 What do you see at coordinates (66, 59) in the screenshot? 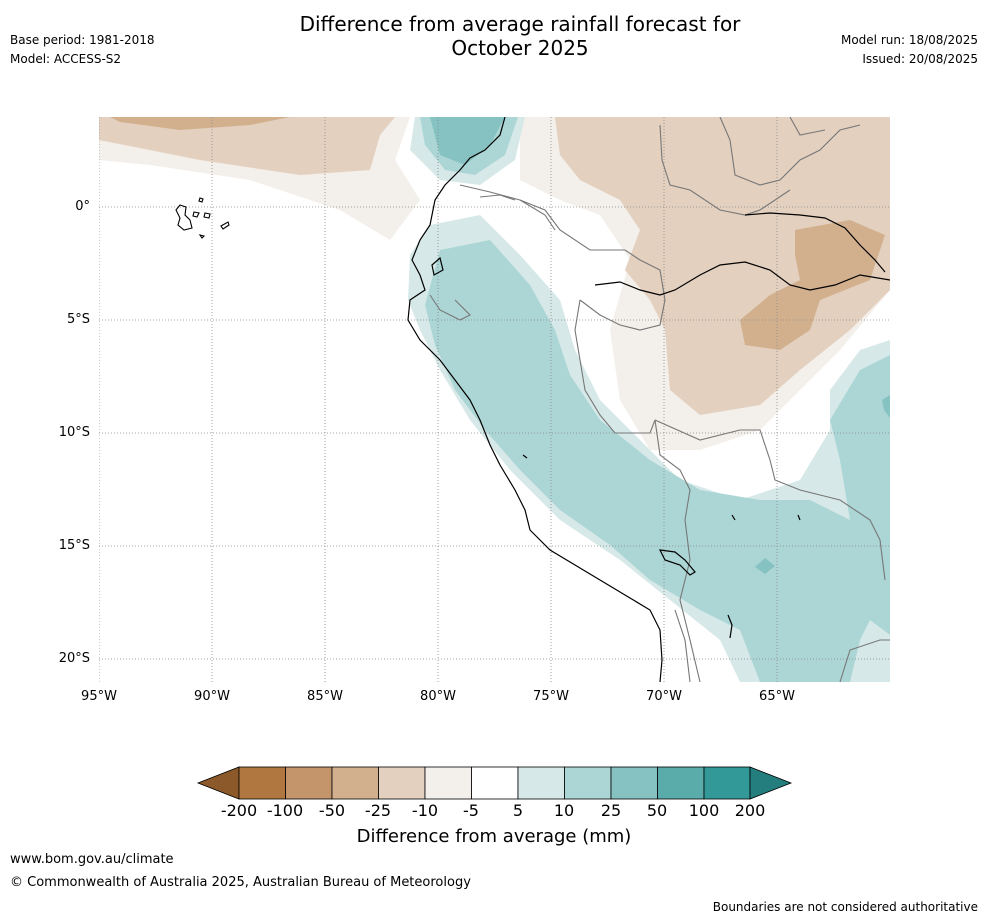
I see `model-text: Model: ACCESS-S2` at bounding box center [66, 59].